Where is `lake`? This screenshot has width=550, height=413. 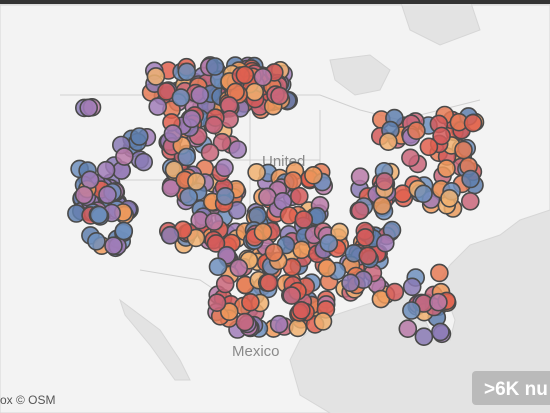
lake is located at coordinates (360, 75).